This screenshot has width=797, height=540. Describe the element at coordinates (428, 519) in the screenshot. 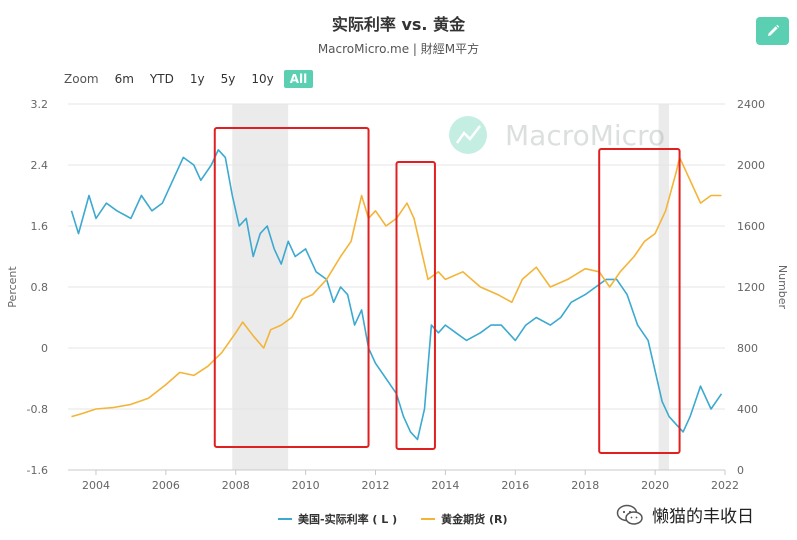

I see `legend-swatch-gold` at that location.